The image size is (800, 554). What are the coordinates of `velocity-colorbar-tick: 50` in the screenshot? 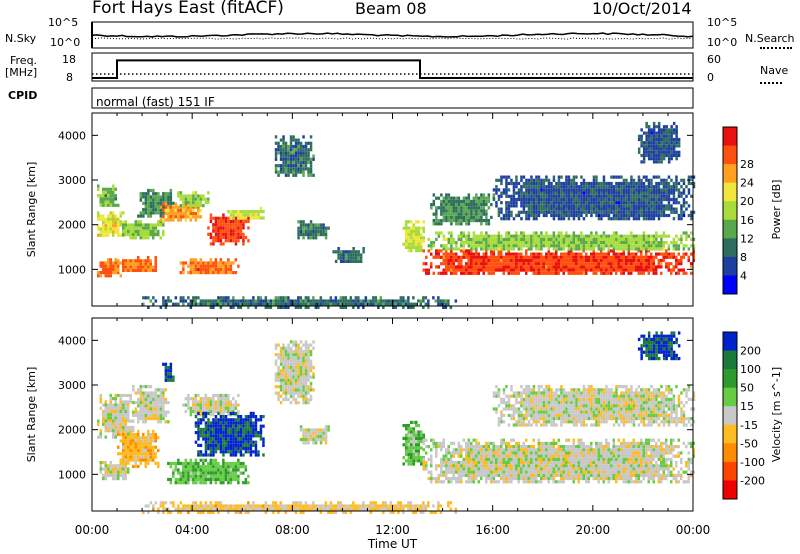 It's located at (747, 388).